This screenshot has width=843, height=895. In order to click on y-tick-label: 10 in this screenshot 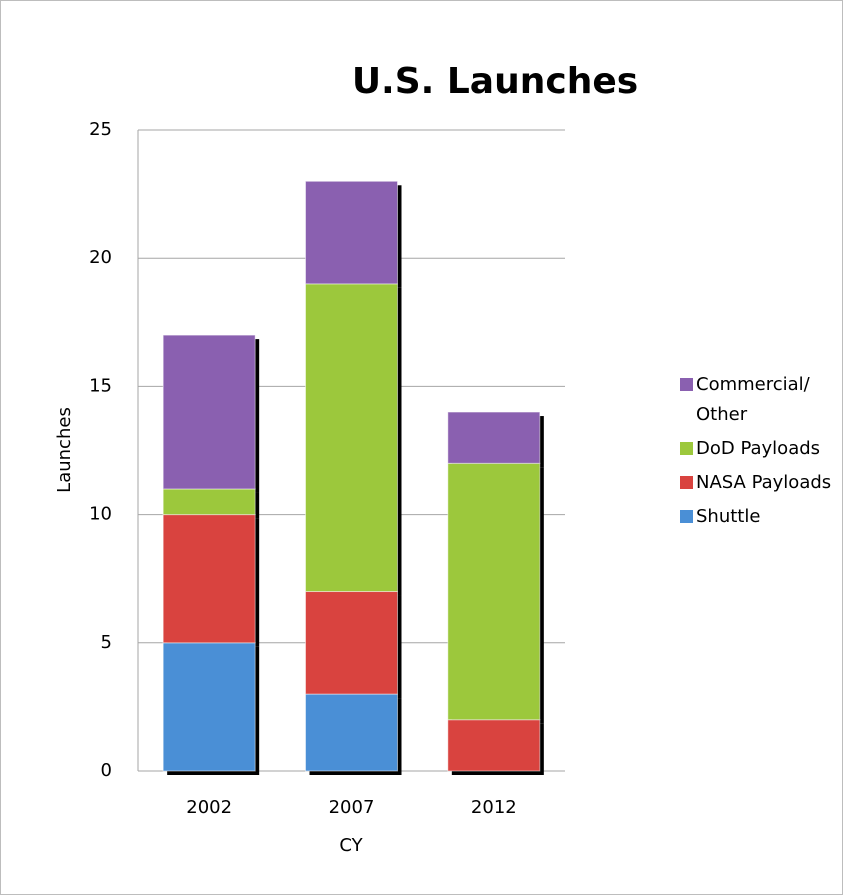, I will do `click(100, 514)`.